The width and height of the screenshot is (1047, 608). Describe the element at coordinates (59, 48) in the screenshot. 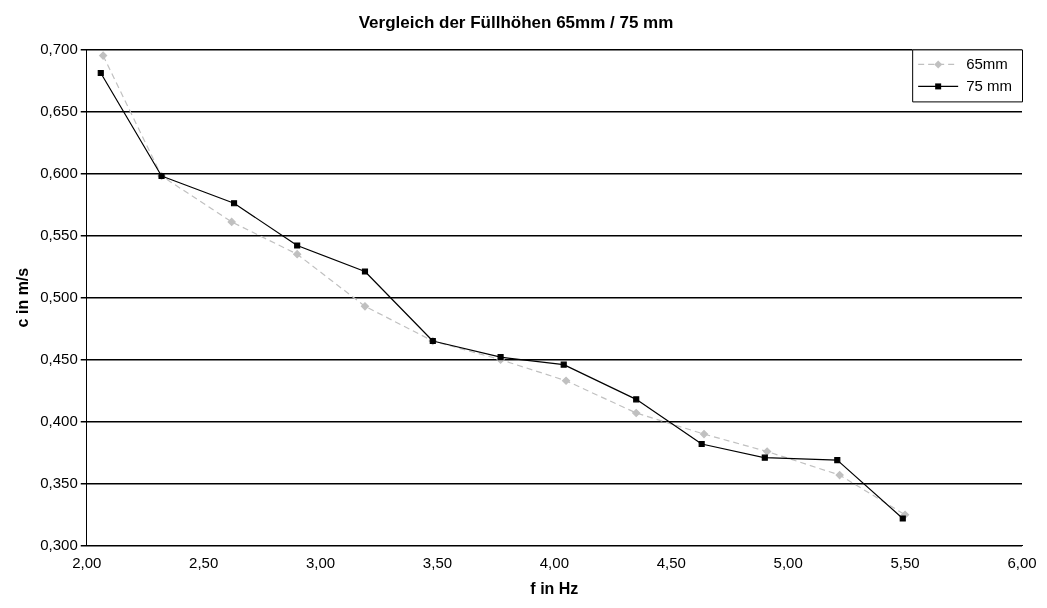

I see `y-tick-label: 0,700` at that location.